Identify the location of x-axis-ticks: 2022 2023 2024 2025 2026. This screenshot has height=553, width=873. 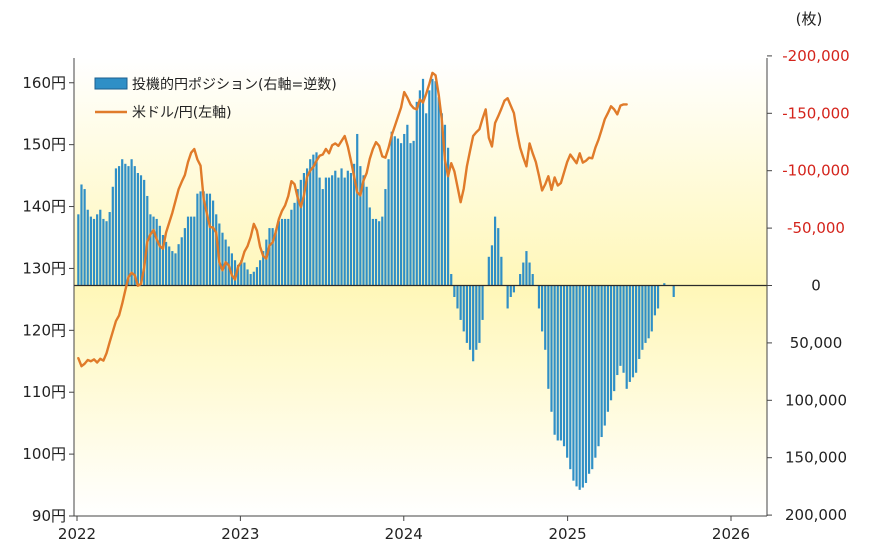
(404, 529).